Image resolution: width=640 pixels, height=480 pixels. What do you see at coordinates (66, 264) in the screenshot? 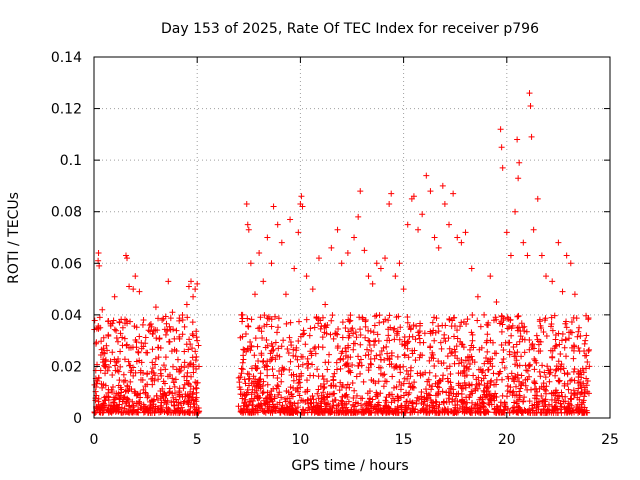
I see `y-tick-label: 0.06` at bounding box center [66, 264].